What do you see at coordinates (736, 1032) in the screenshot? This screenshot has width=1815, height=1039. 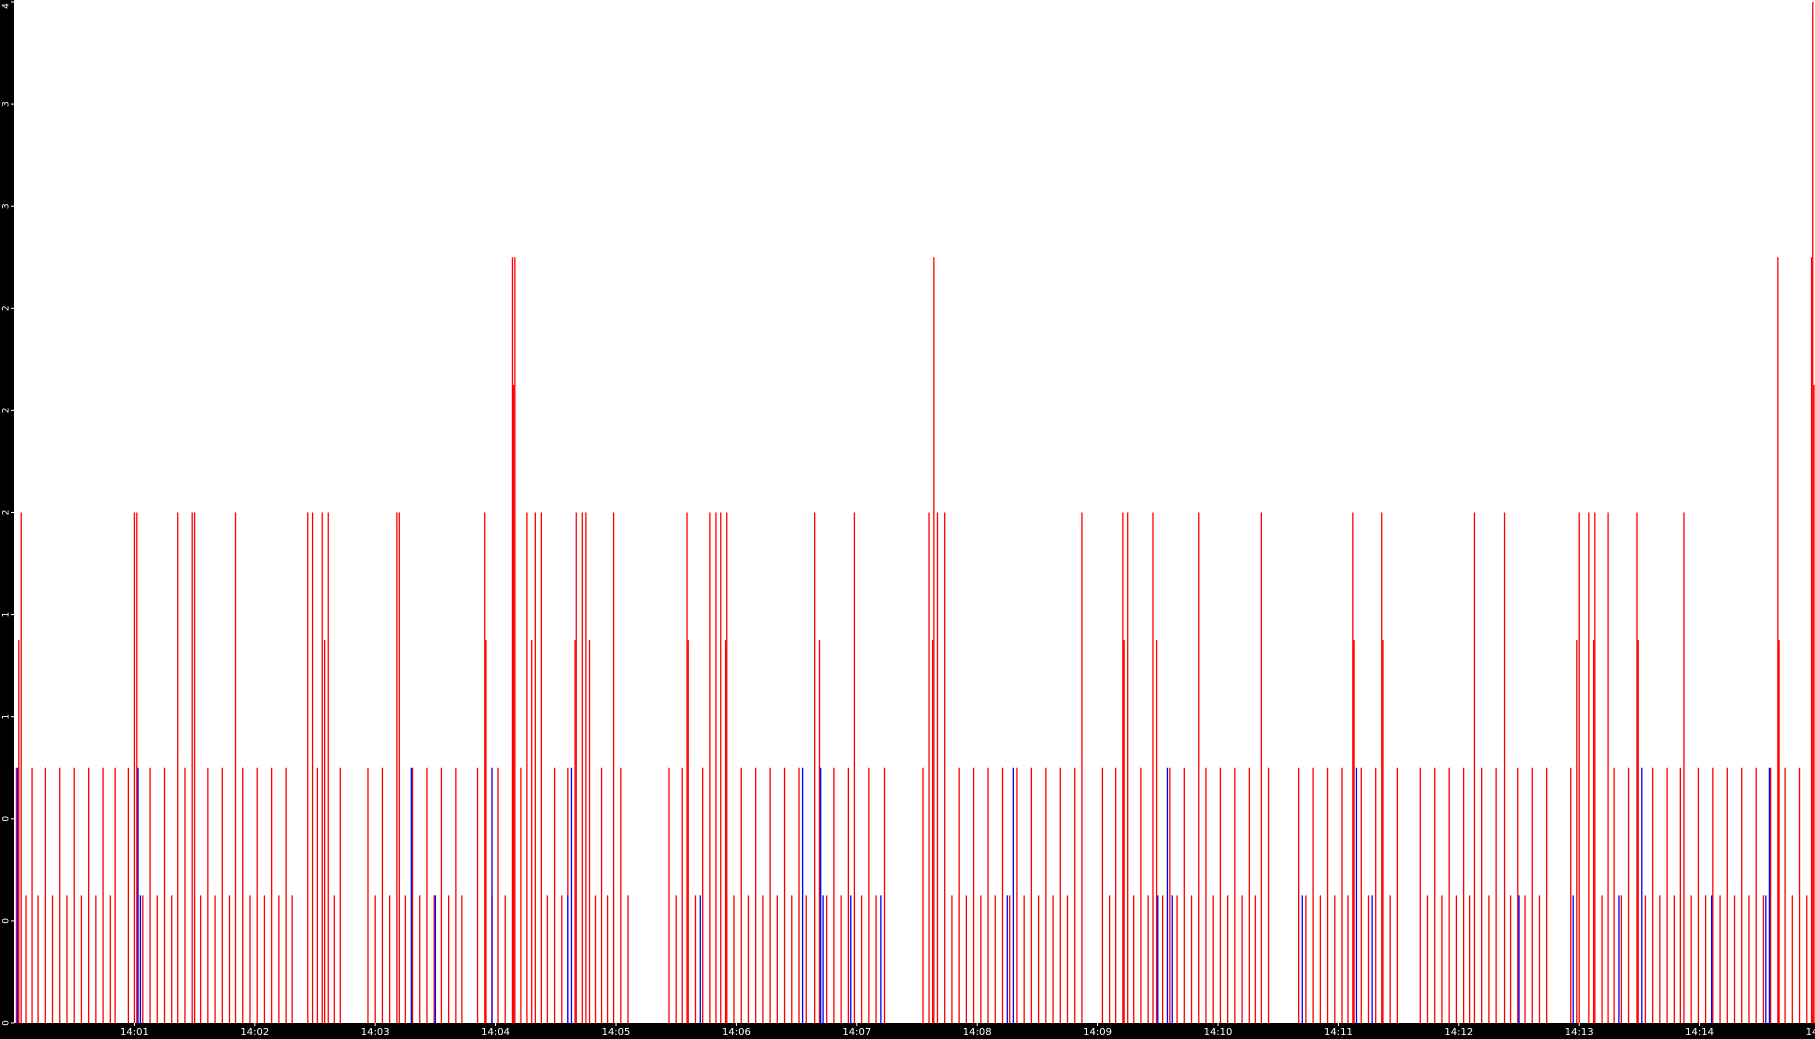 I see `x-tick-label: 14:06` at bounding box center [736, 1032].